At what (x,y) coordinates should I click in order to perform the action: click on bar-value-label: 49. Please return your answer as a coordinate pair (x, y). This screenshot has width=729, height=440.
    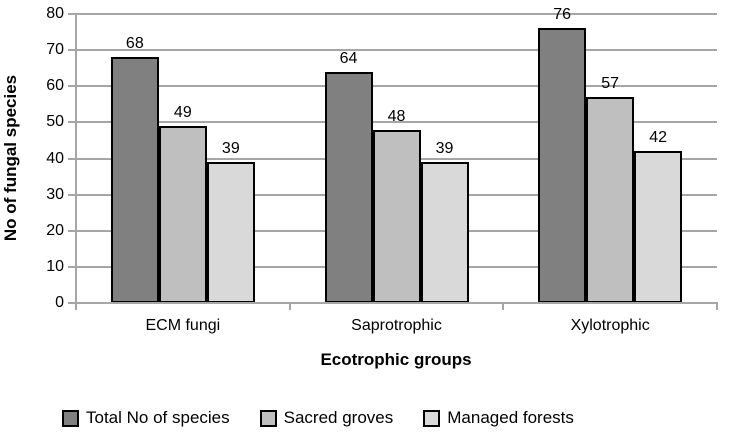
    Looking at the image, I should click on (182, 112).